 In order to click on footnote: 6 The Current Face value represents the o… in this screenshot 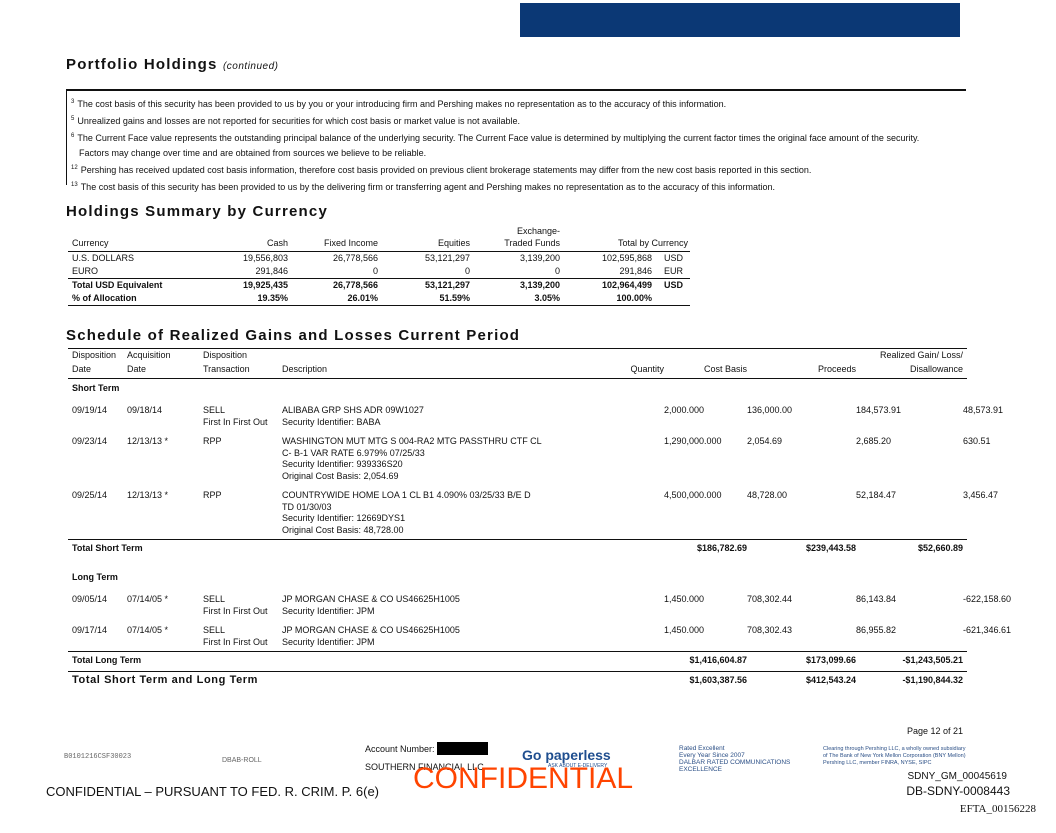, I will do `click(511, 145)`.